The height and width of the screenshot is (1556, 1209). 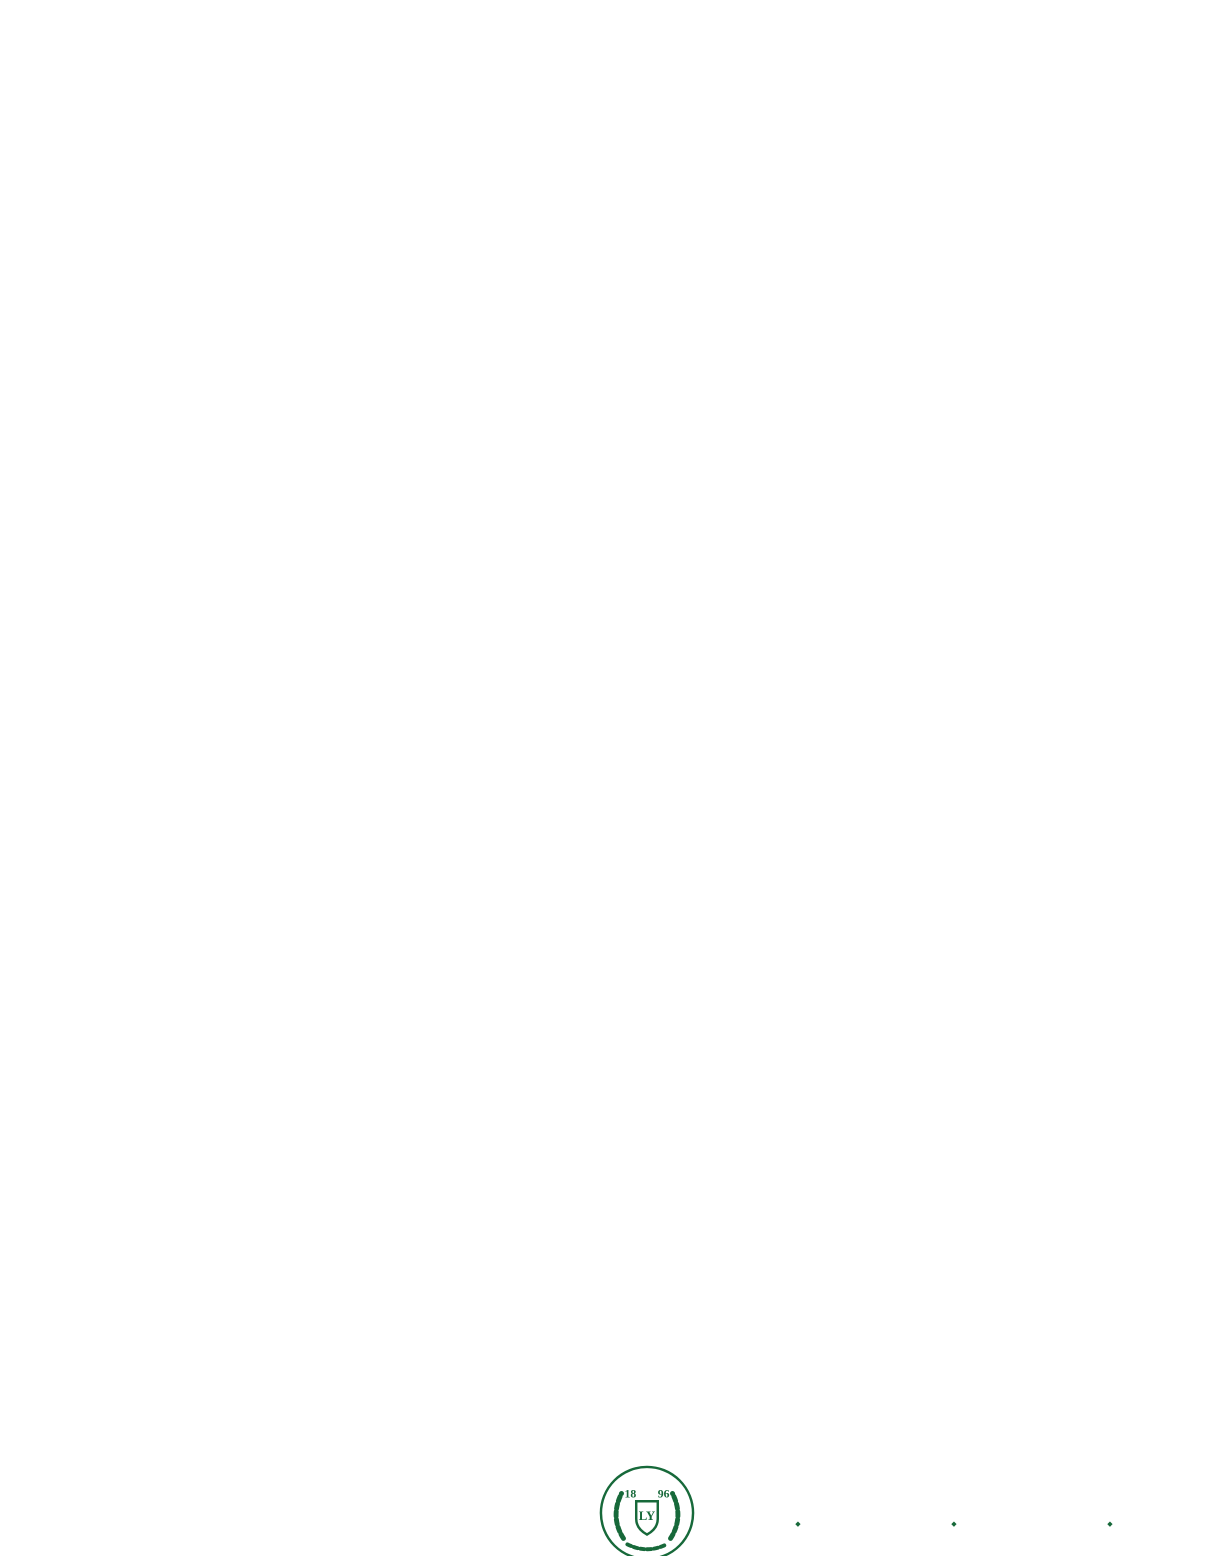 I want to click on school-logo: 18 96 LY, so click(x=647, y=1510).